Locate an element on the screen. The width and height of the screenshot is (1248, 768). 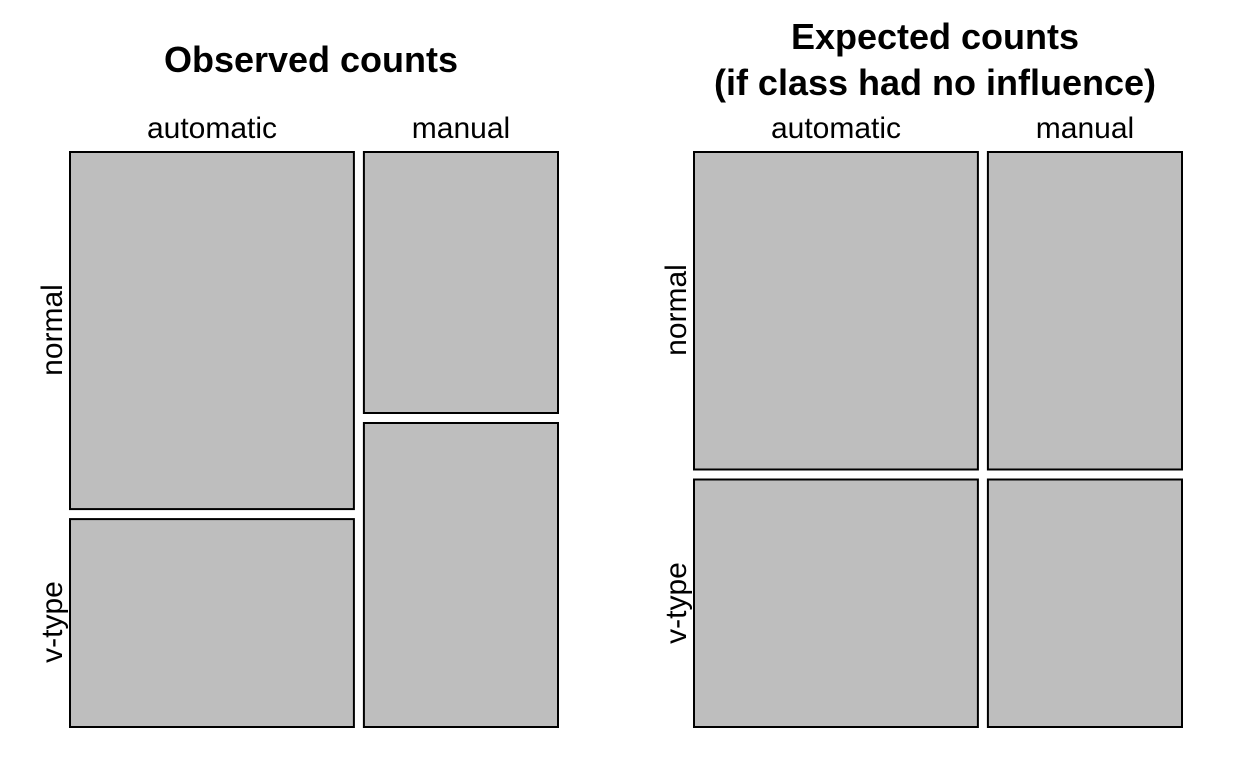
observed-row-label-normal: normal is located at coordinates (52, 330).